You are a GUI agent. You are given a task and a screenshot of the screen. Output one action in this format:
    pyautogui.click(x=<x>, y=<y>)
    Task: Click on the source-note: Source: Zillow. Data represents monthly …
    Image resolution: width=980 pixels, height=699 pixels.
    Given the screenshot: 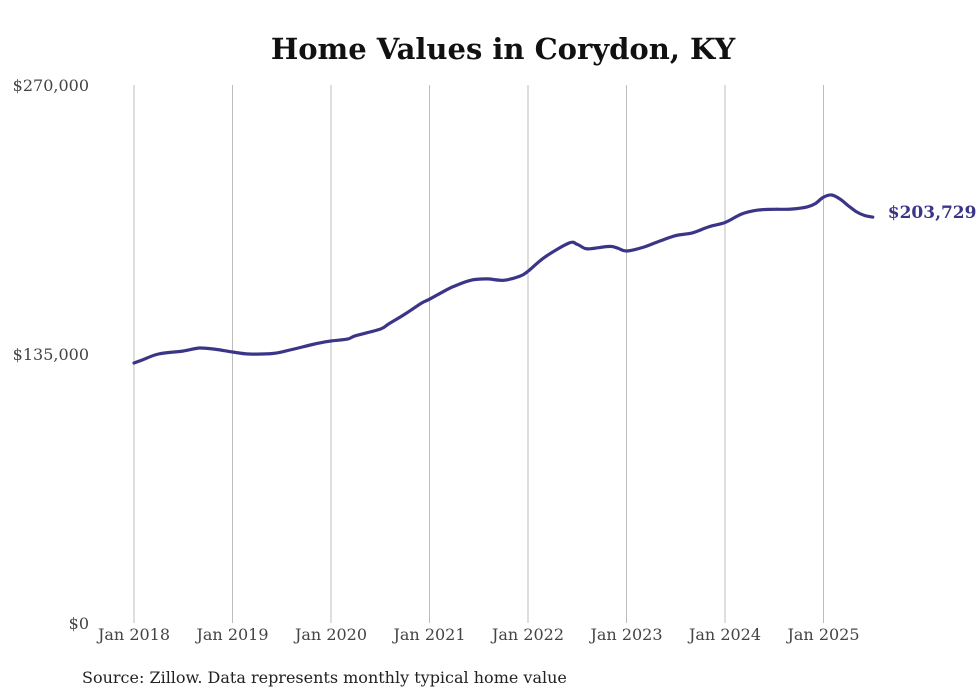 What is the action you would take?
    pyautogui.click(x=324, y=677)
    